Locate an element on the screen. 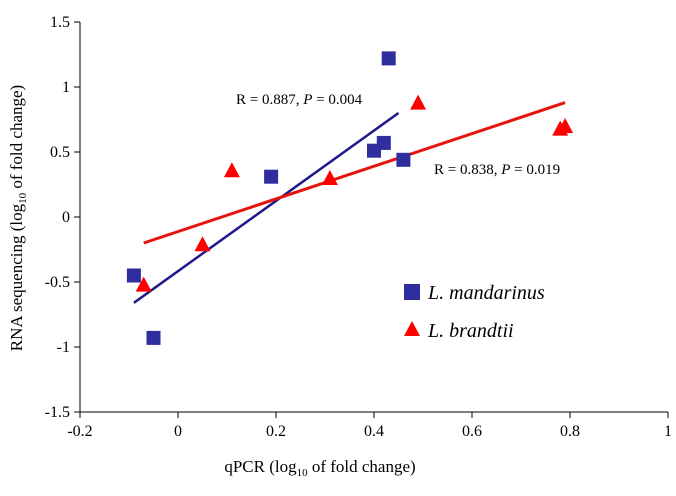 The width and height of the screenshot is (676, 496). x-tick-label: 0 is located at coordinates (178, 431).